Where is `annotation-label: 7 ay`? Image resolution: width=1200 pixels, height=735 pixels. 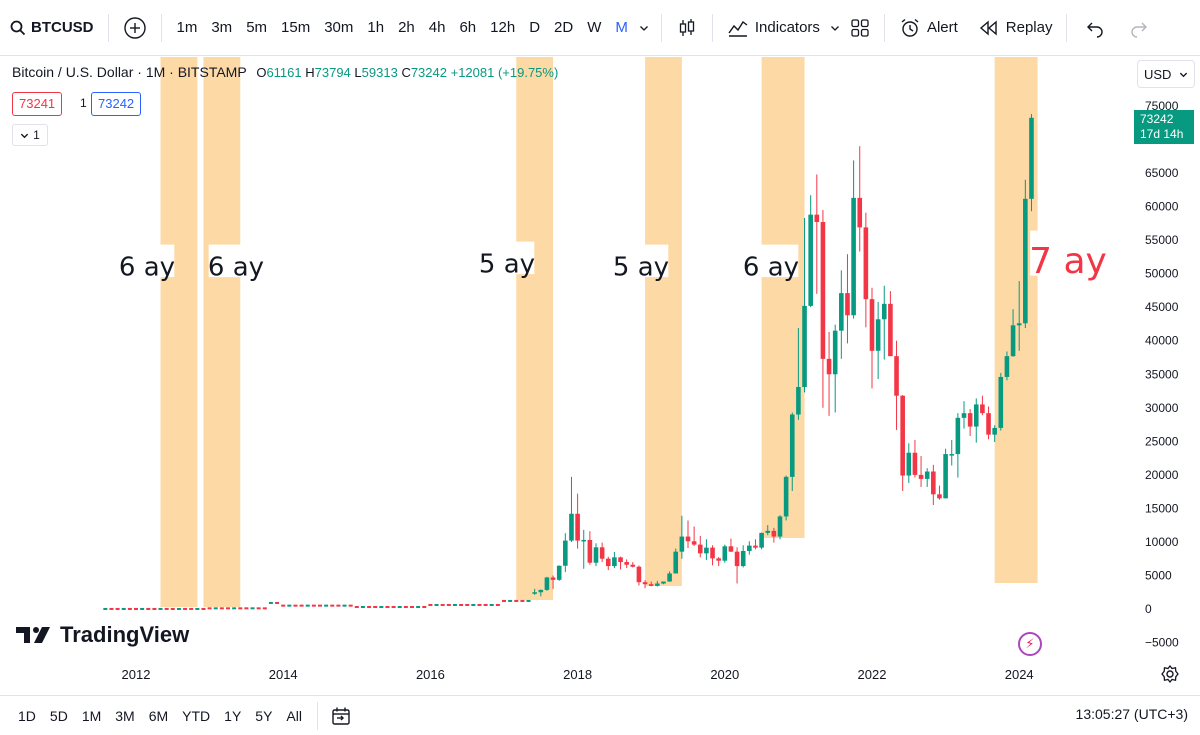 annotation-label: 7 ay is located at coordinates (1068, 261).